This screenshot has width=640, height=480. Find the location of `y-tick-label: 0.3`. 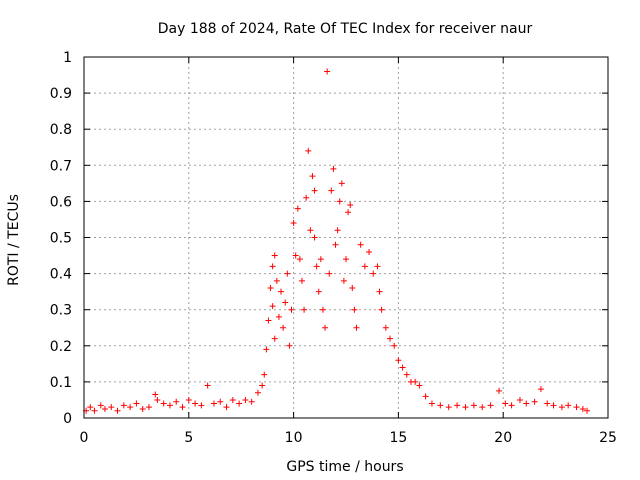

y-tick-label: 0.3 is located at coordinates (61, 311).